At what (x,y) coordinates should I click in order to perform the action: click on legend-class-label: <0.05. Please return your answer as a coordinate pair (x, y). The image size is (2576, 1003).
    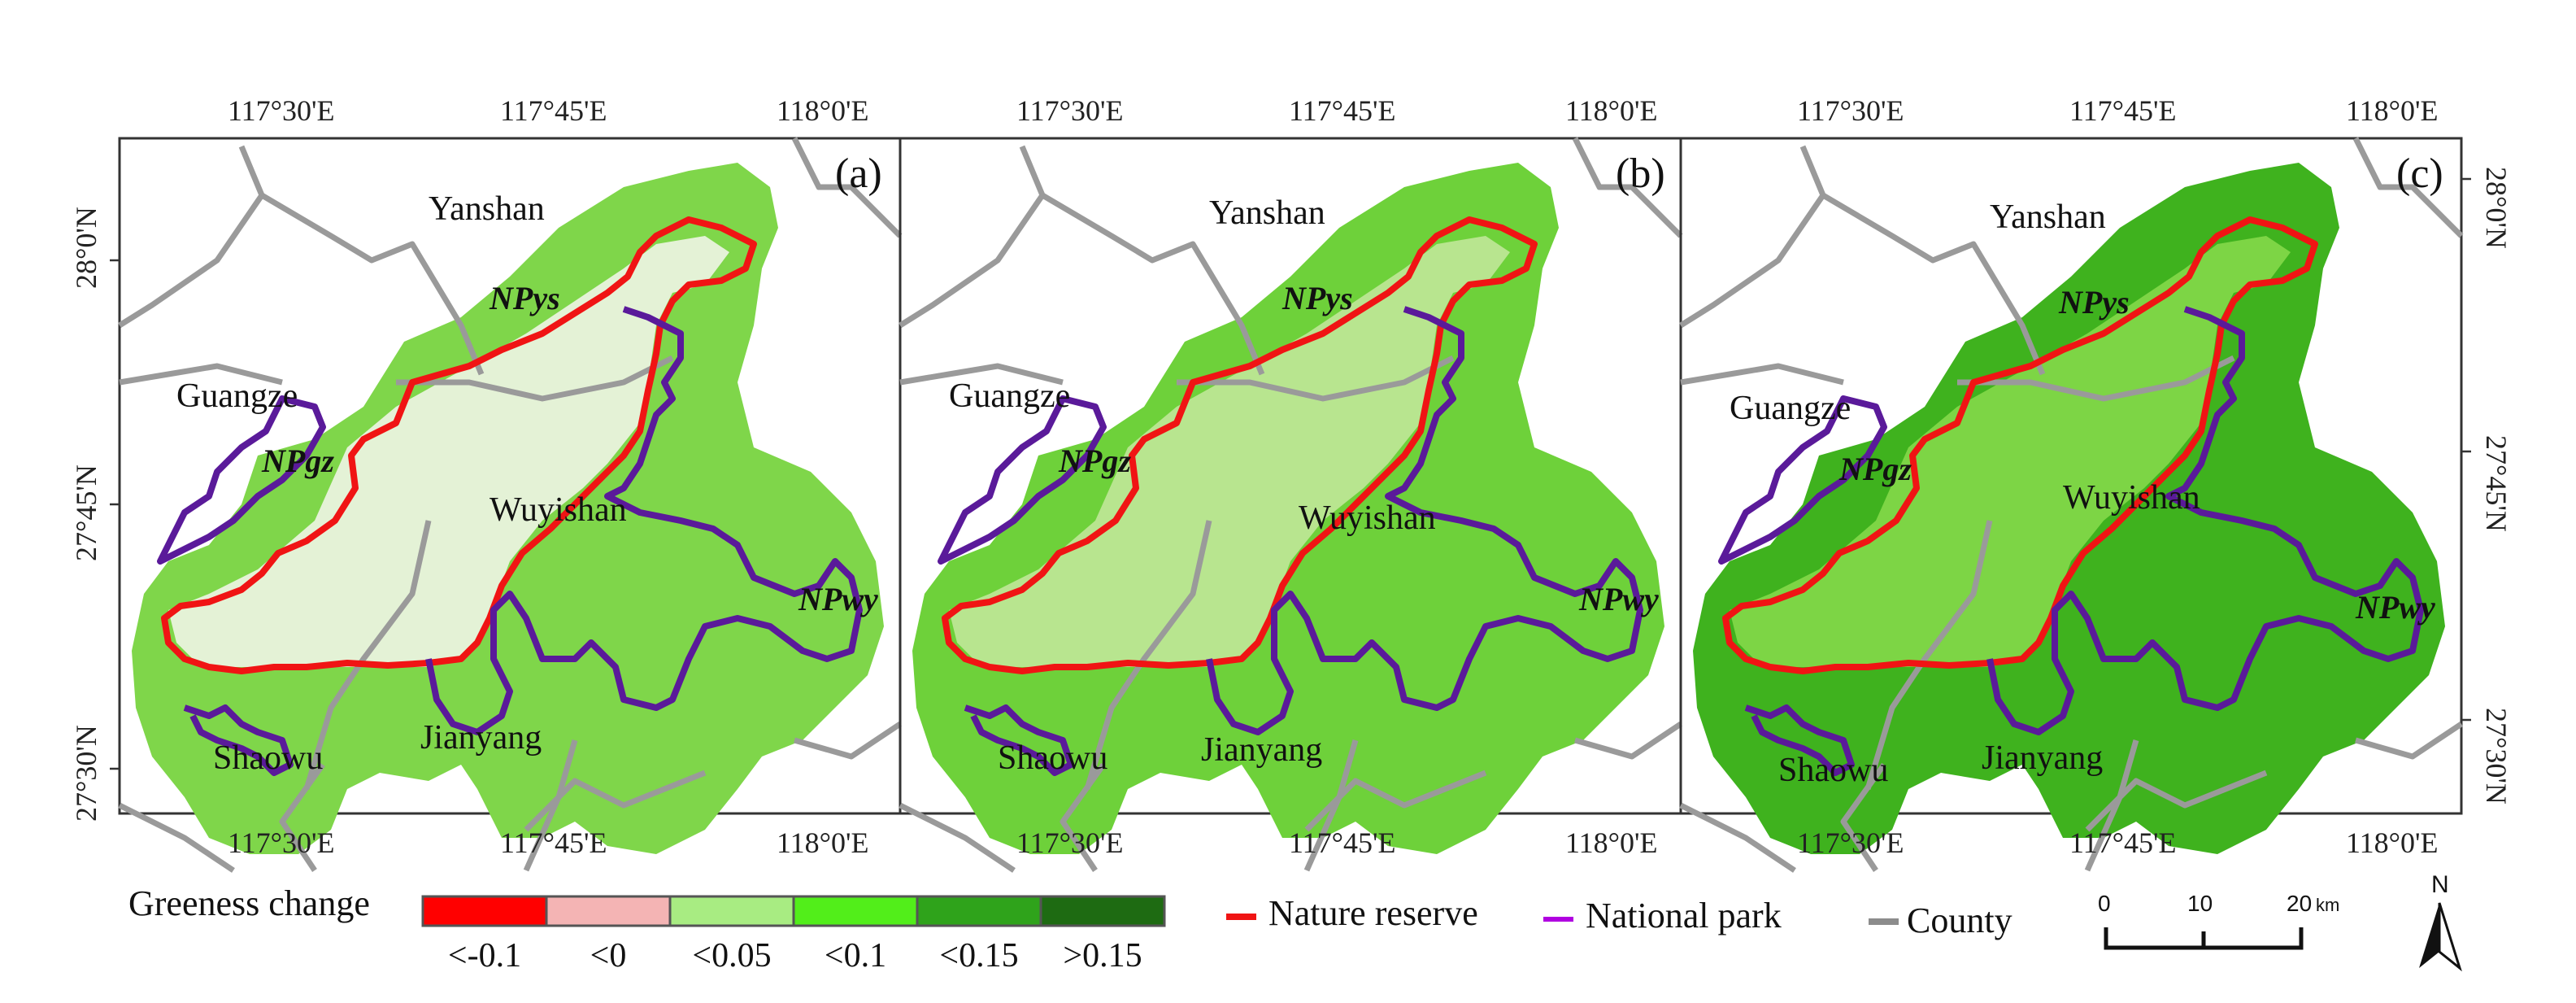
    Looking at the image, I should click on (732, 956).